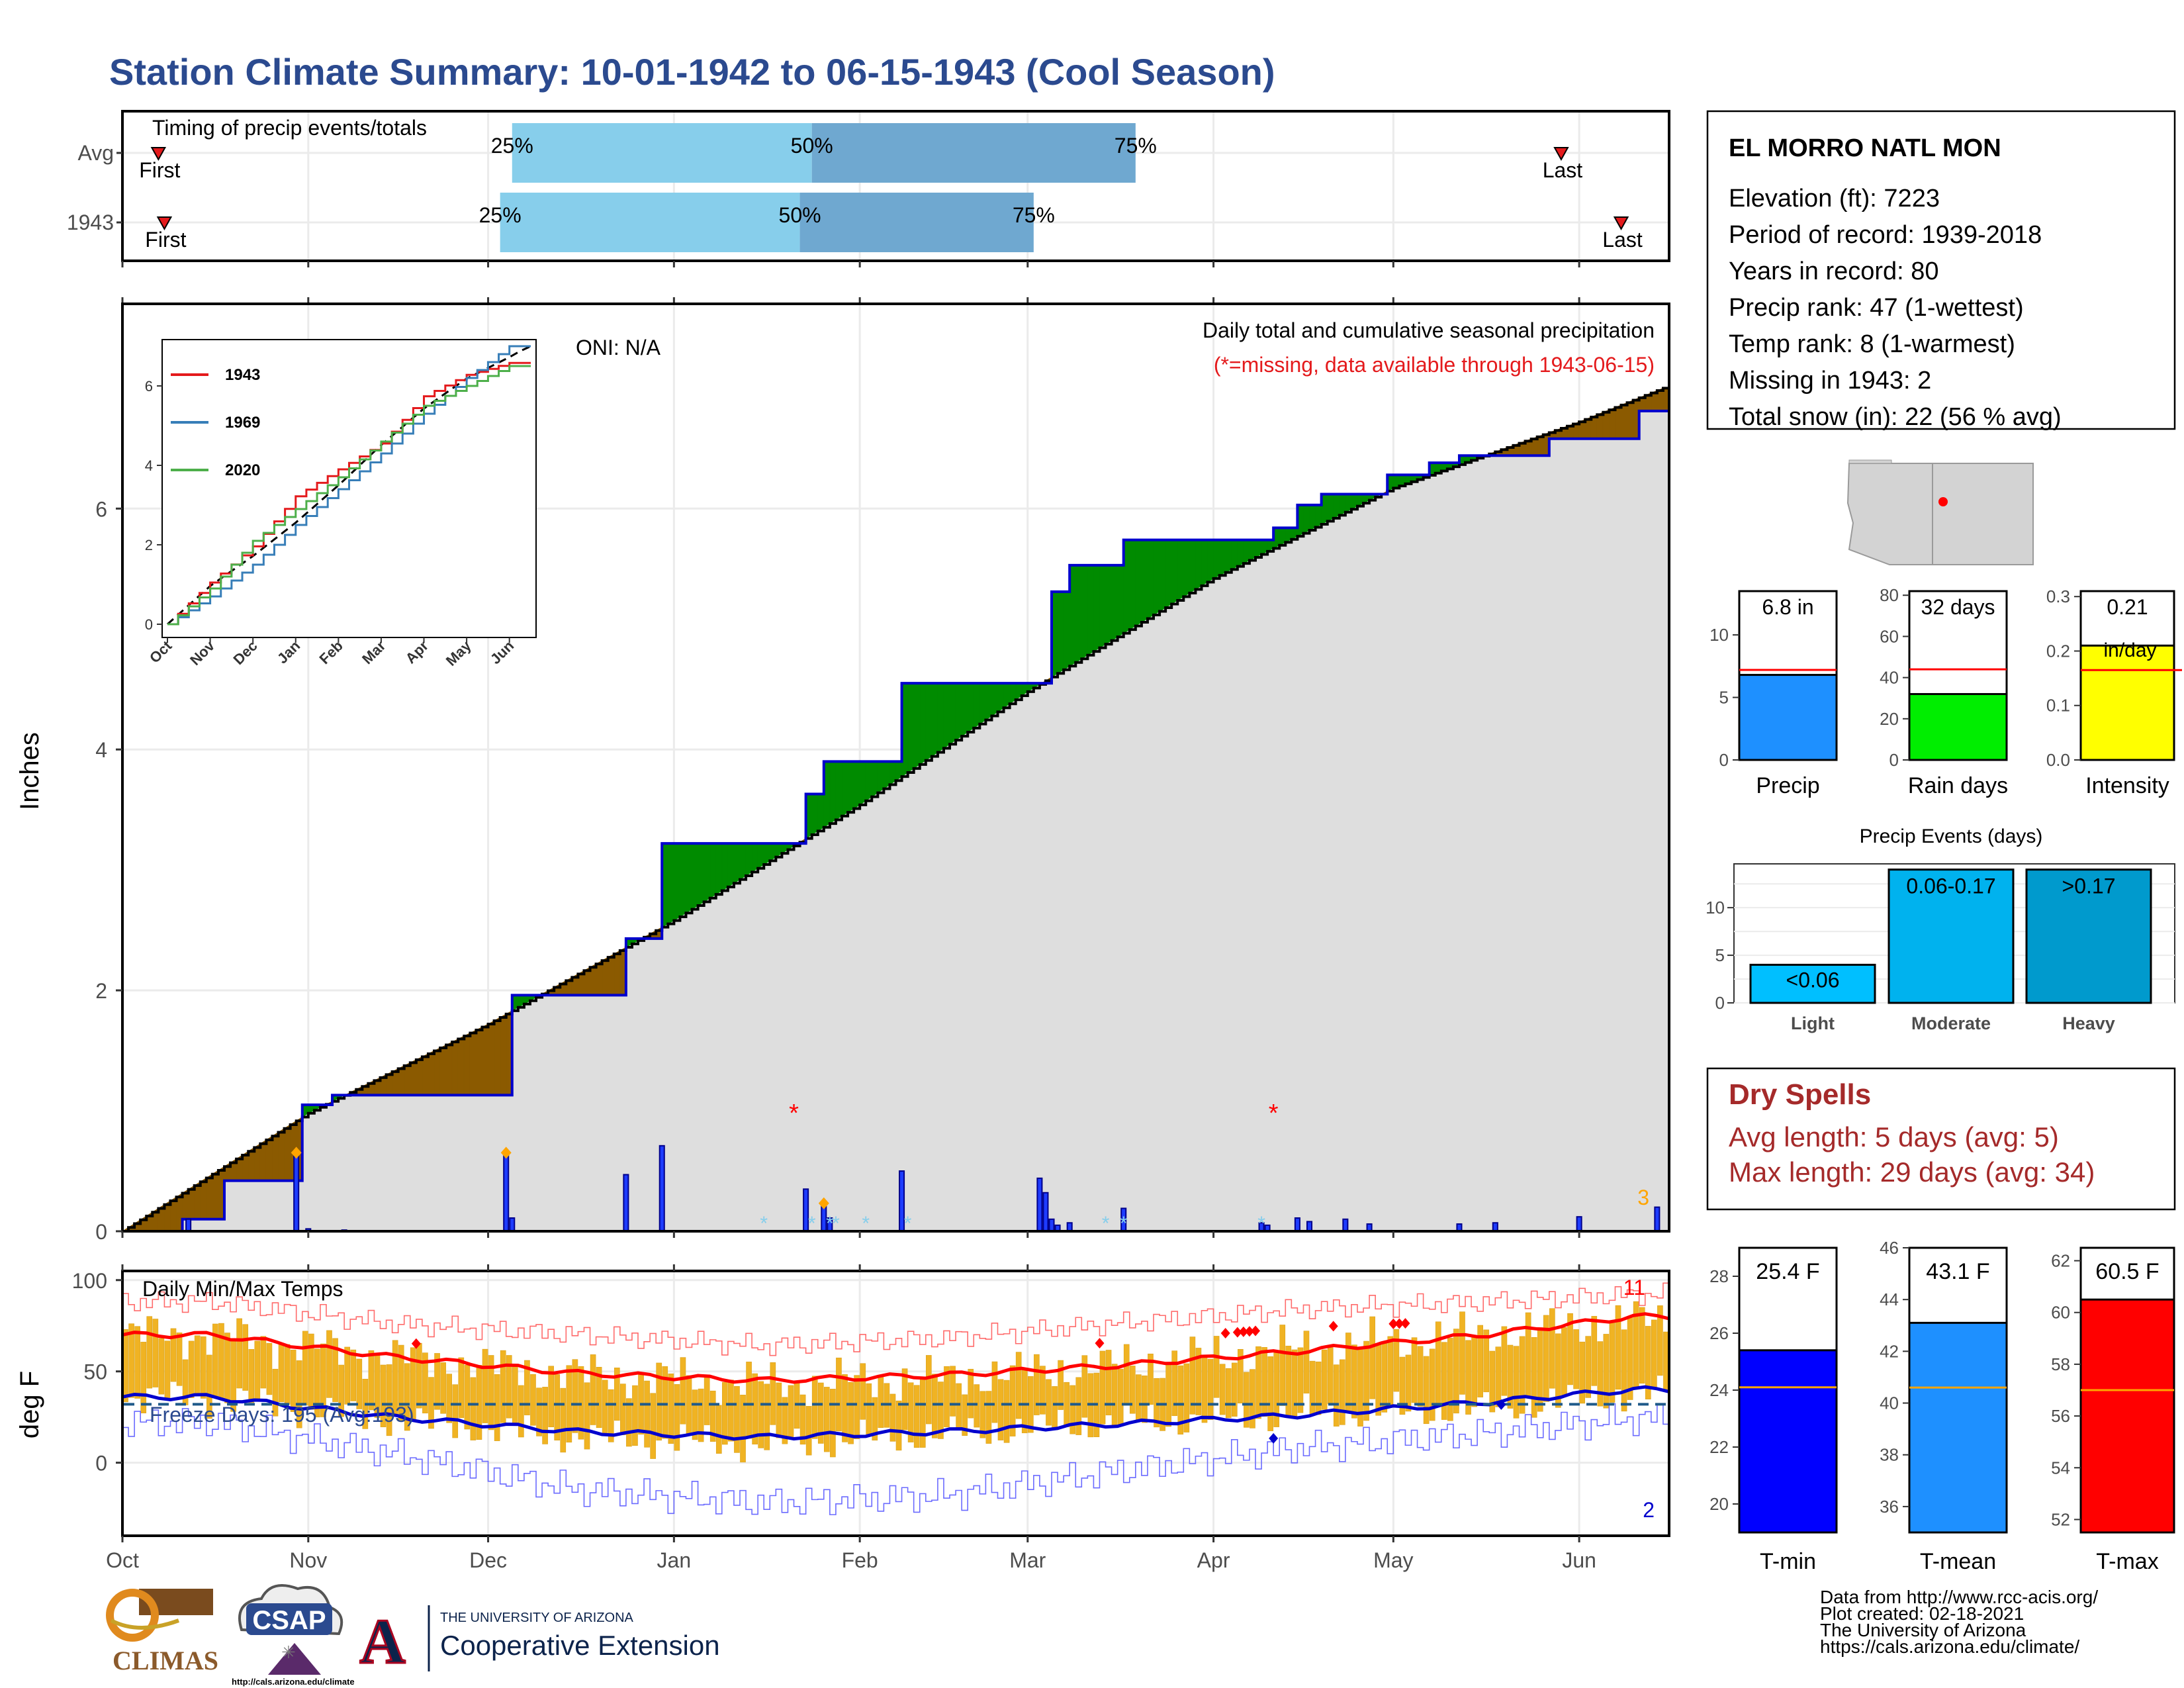  I want to click on summary-bar-tick-label: 60, so click(1889, 636).